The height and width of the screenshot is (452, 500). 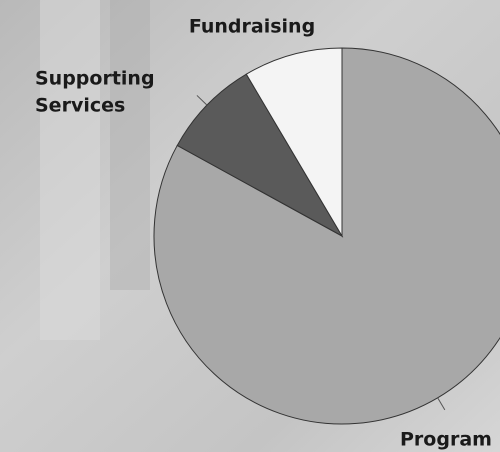 What do you see at coordinates (80, 106) in the screenshot?
I see `slice-label: Services` at bounding box center [80, 106].